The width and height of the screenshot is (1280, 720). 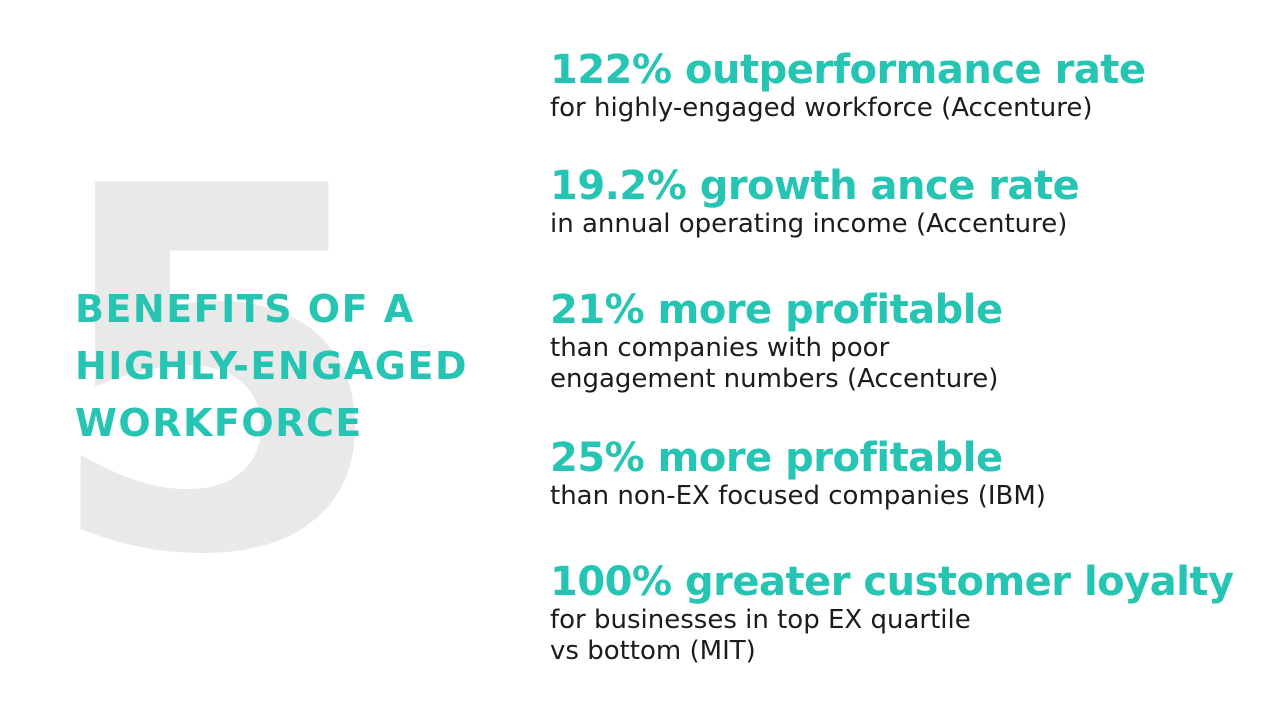 What do you see at coordinates (776, 458) in the screenshot?
I see `stat-headline: 25% more profitable` at bounding box center [776, 458].